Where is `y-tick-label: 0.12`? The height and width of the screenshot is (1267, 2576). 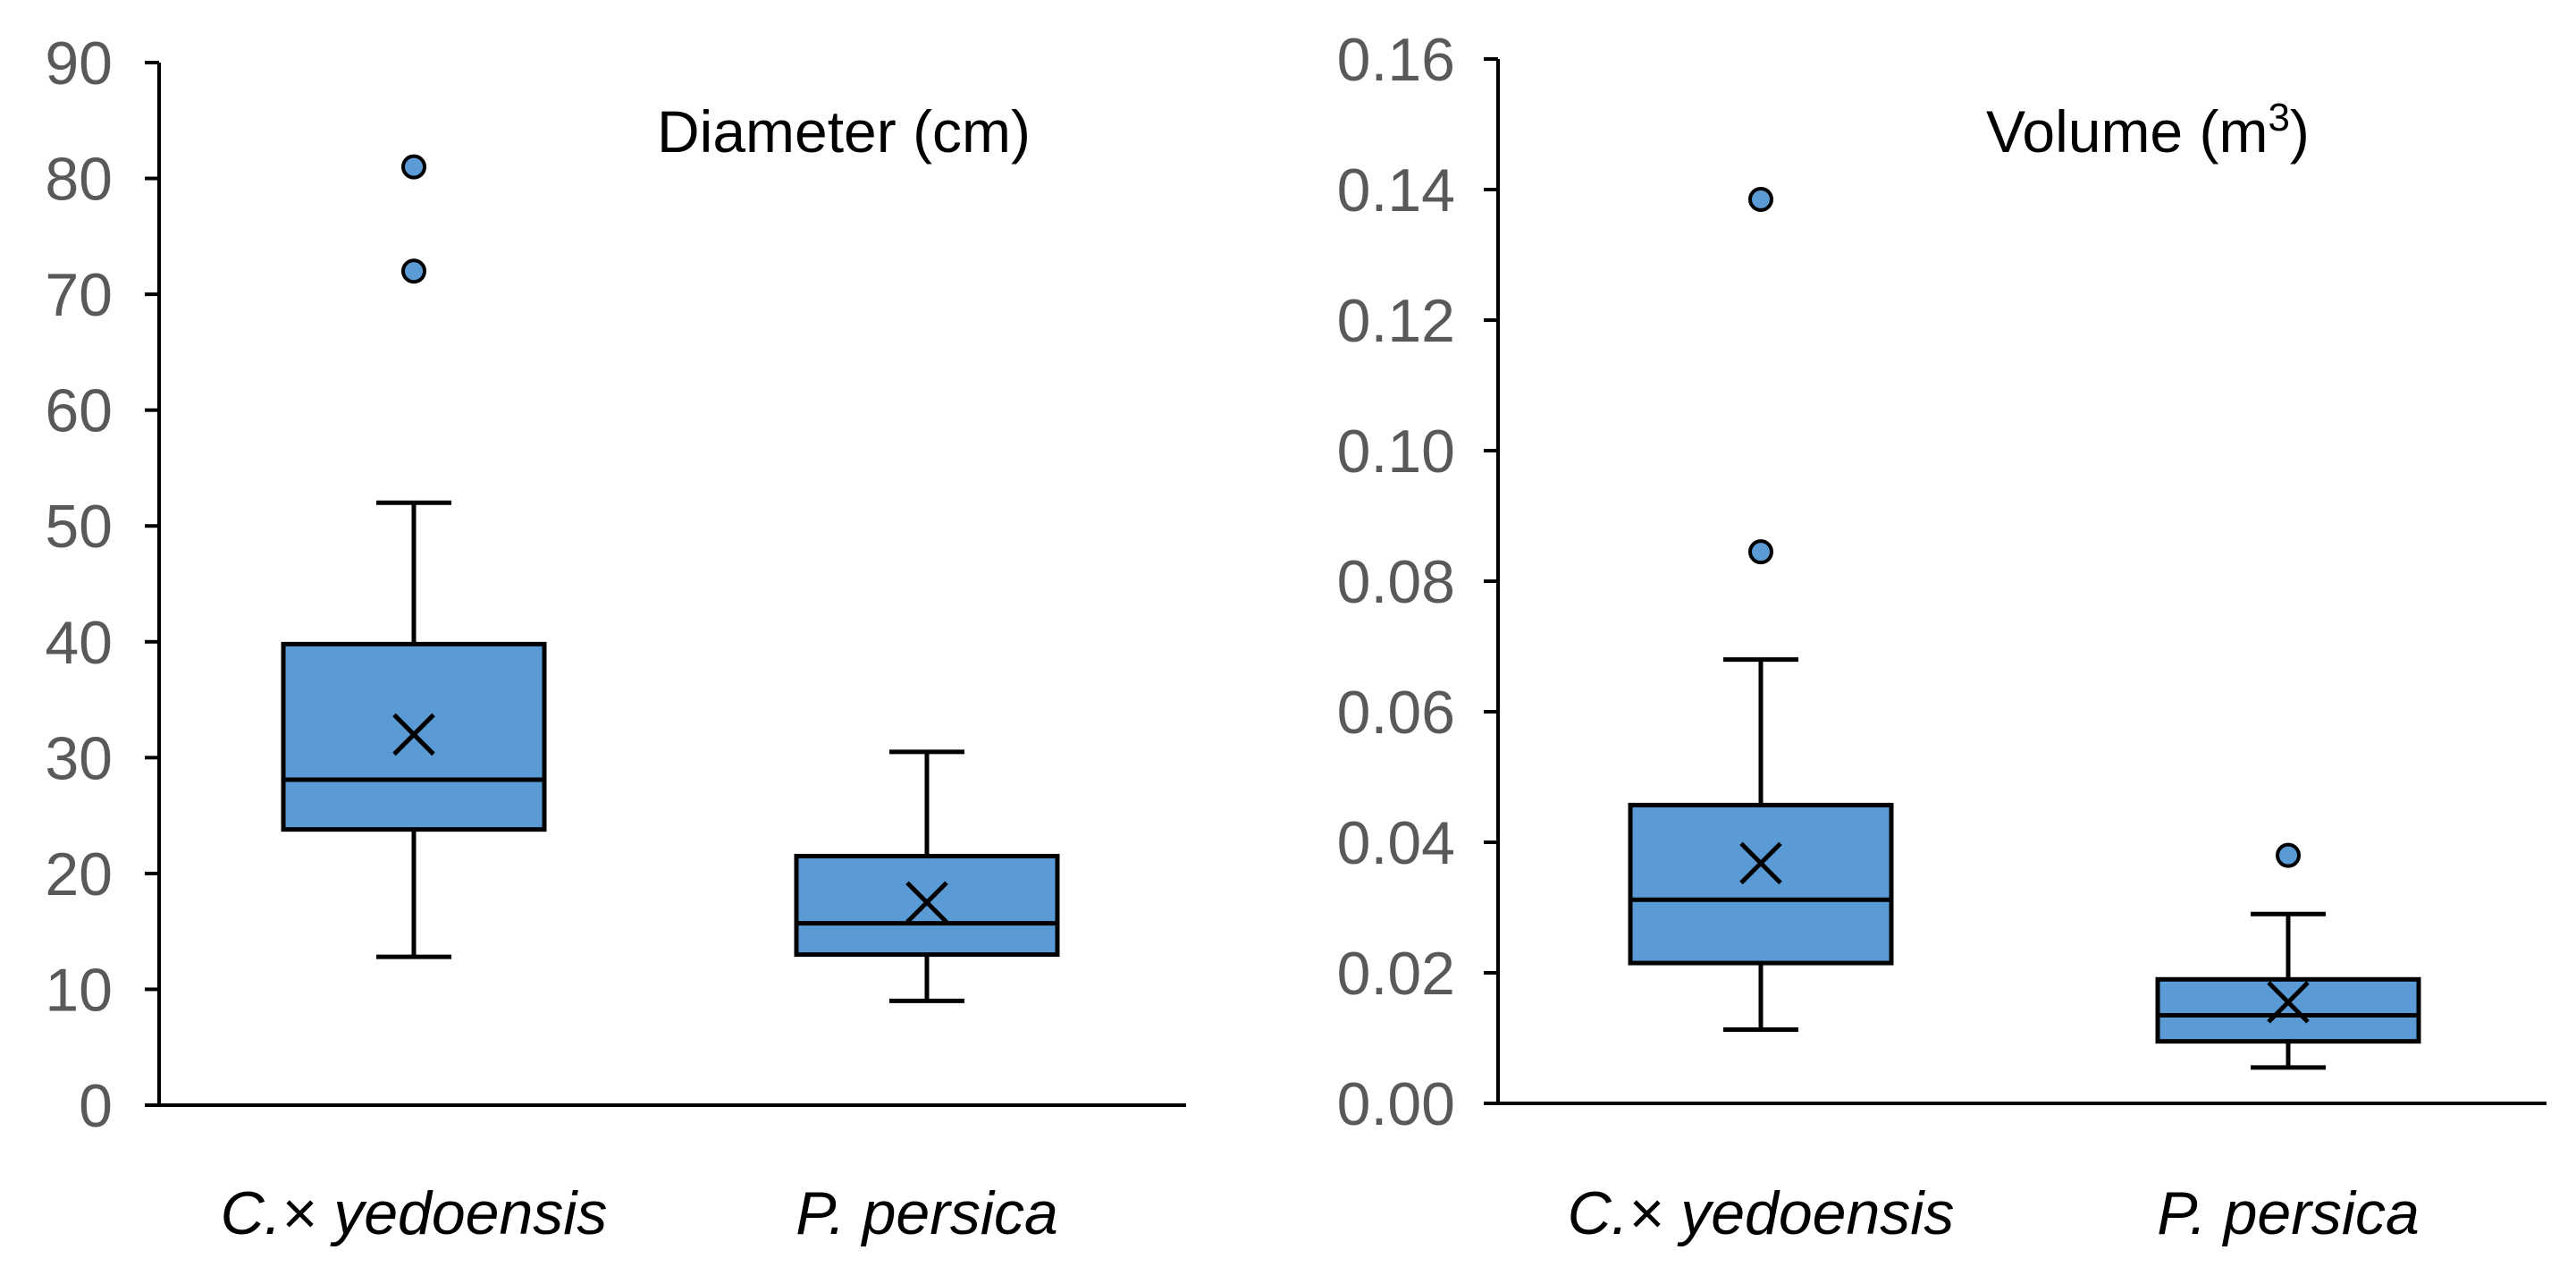 y-tick-label: 0.12 is located at coordinates (1396, 321).